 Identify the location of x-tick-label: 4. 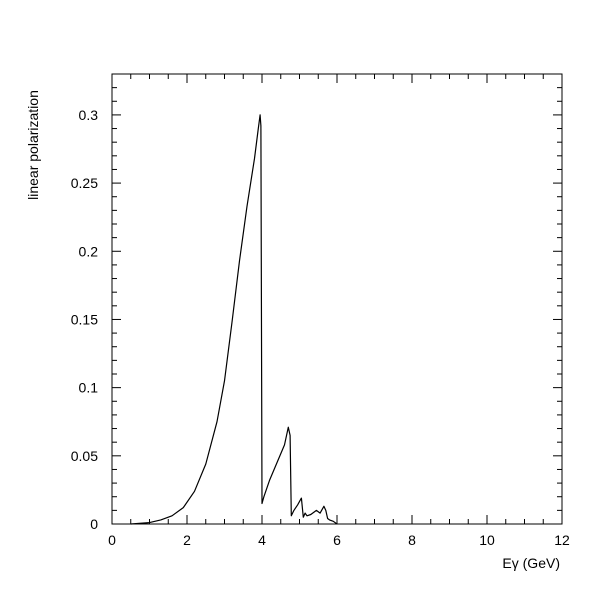
(262, 540).